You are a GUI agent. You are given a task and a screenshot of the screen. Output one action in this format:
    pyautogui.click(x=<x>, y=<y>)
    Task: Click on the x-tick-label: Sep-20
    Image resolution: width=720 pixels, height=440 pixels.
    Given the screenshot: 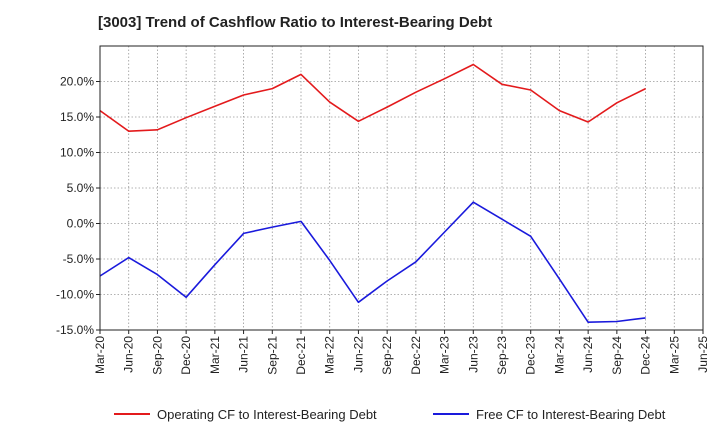 What is the action you would take?
    pyautogui.click(x=157, y=355)
    